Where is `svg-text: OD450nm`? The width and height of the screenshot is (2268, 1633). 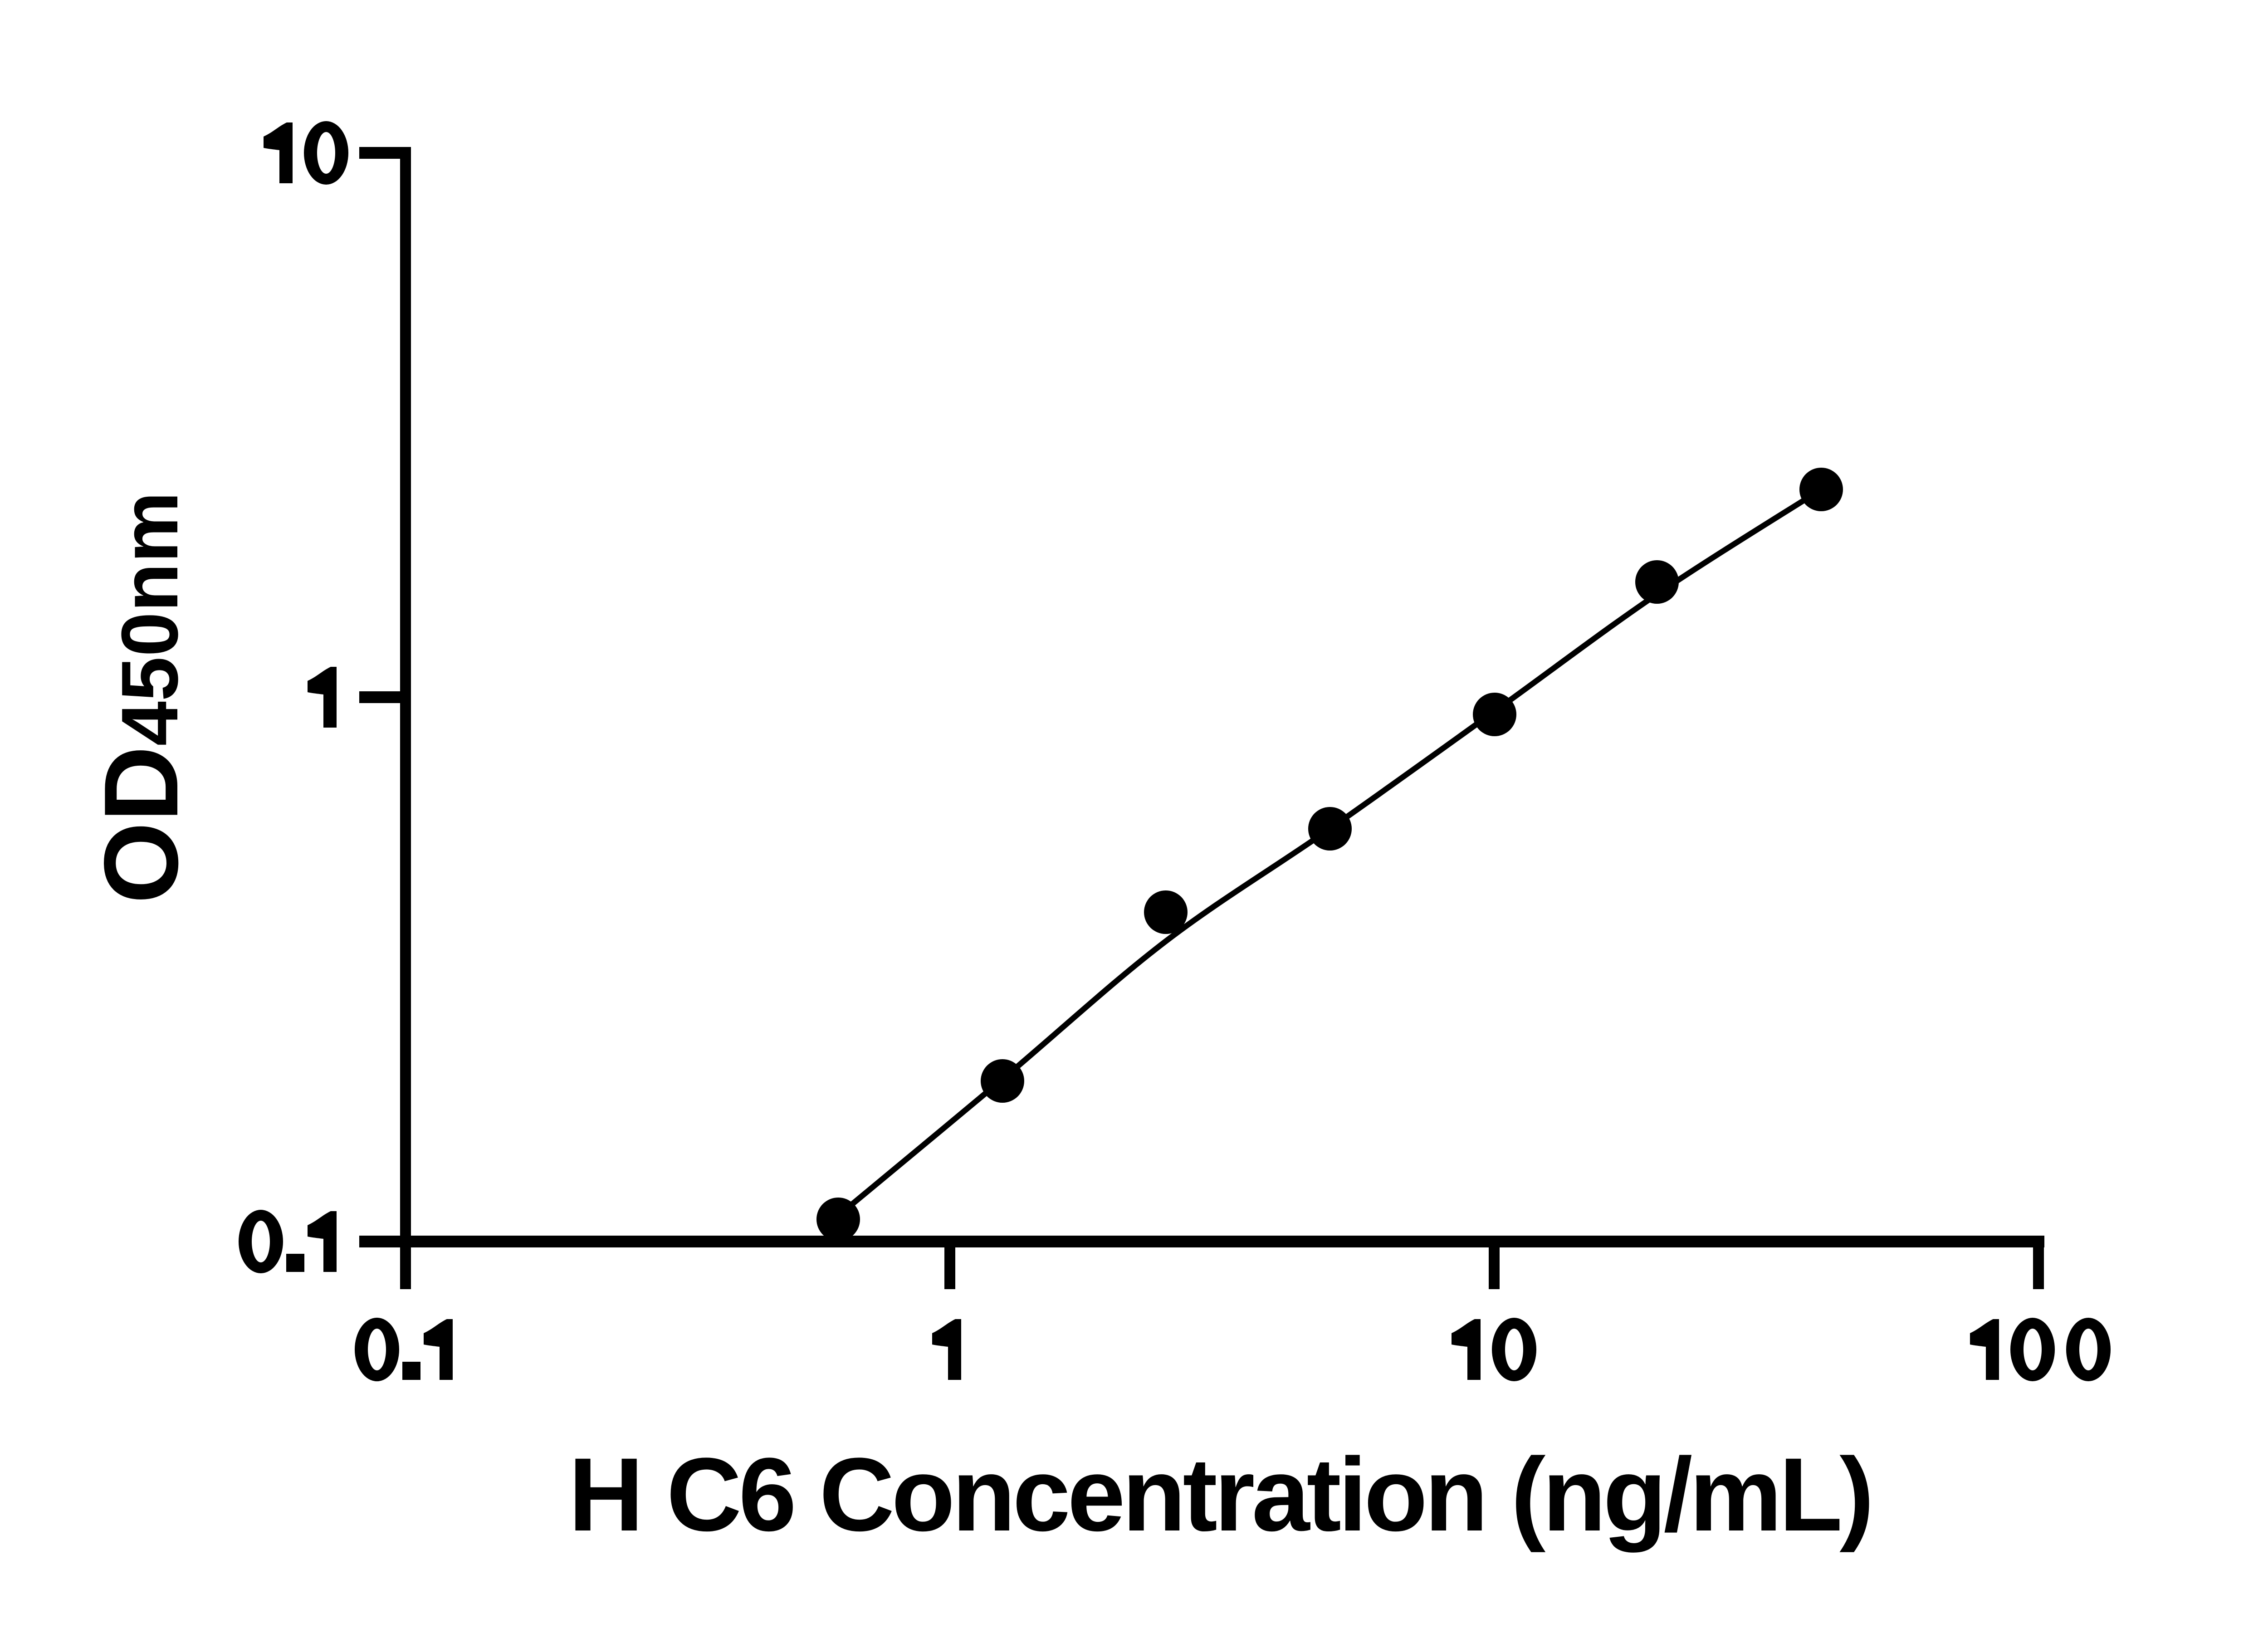
svg-text: OD450nm is located at coordinates (141, 698).